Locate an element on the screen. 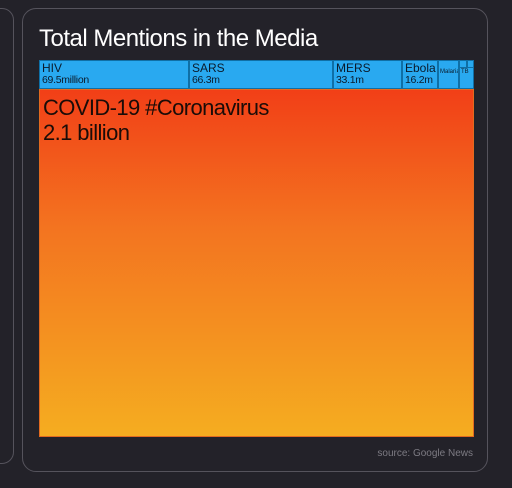  tile-minor-a is located at coordinates (463, 64).